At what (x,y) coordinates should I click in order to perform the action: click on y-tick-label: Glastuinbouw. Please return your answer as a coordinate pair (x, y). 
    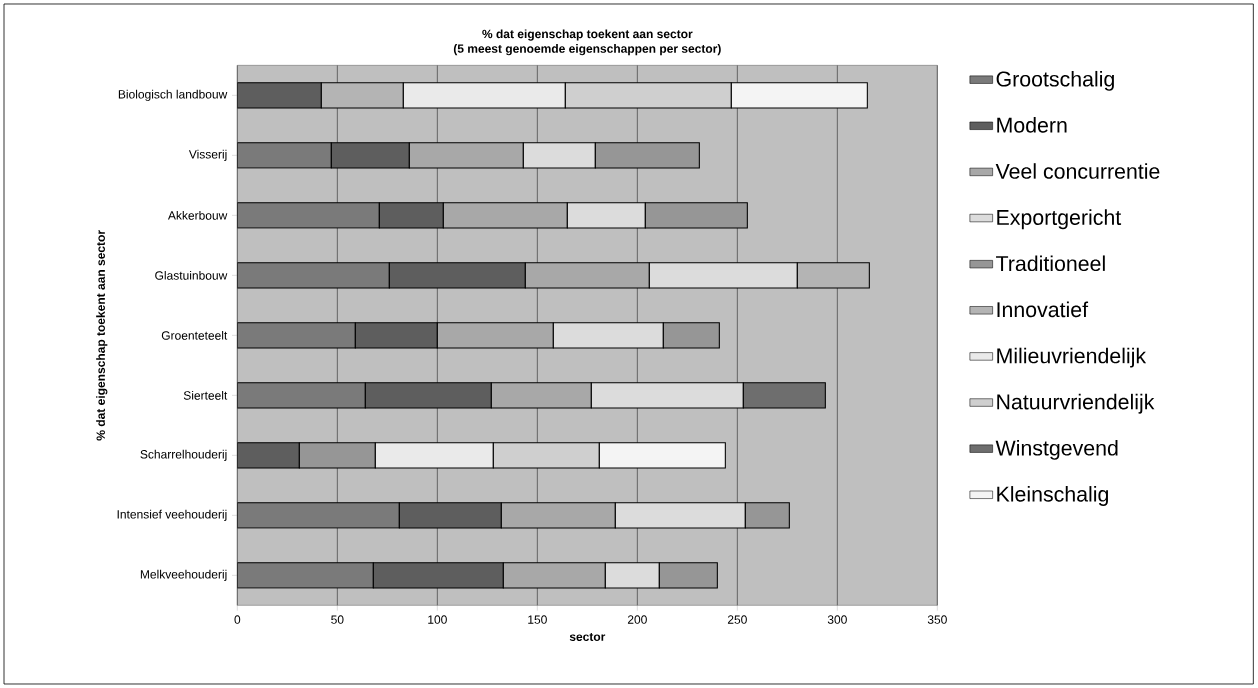
    Looking at the image, I should click on (191, 275).